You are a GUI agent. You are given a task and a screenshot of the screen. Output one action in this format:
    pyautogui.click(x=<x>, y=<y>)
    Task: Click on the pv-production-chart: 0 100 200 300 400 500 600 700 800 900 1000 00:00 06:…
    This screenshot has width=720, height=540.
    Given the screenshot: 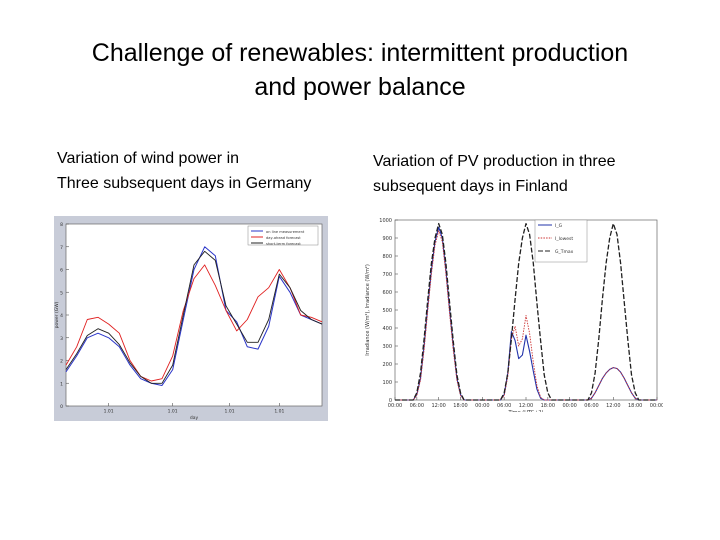 What is the action you would take?
    pyautogui.click(x=514, y=315)
    